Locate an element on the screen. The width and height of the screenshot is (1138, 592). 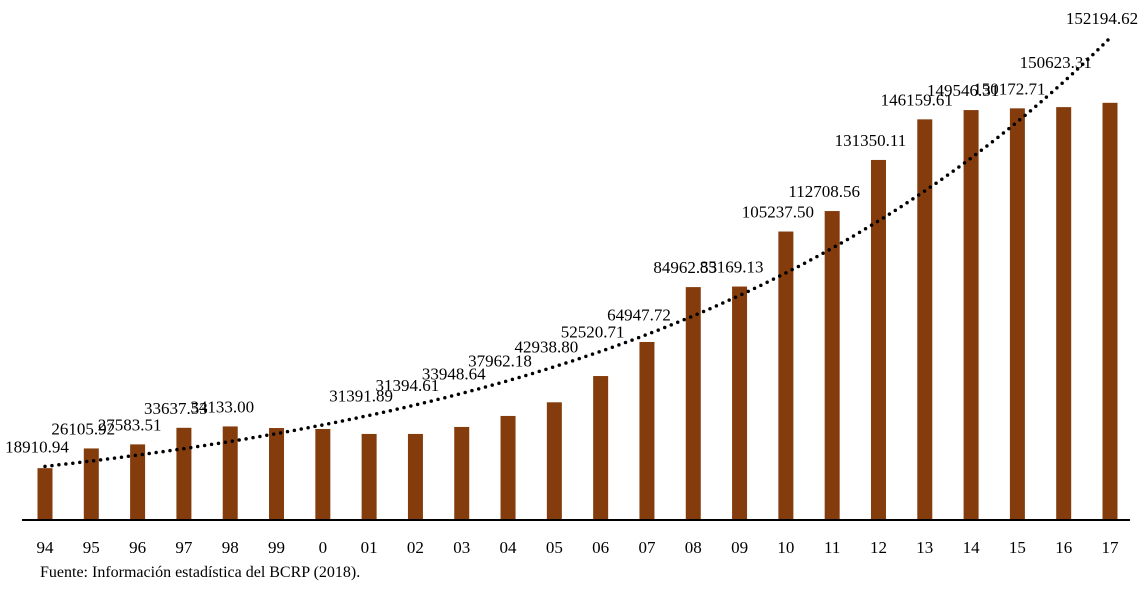
data-label: 18910.94 is located at coordinates (37, 446).